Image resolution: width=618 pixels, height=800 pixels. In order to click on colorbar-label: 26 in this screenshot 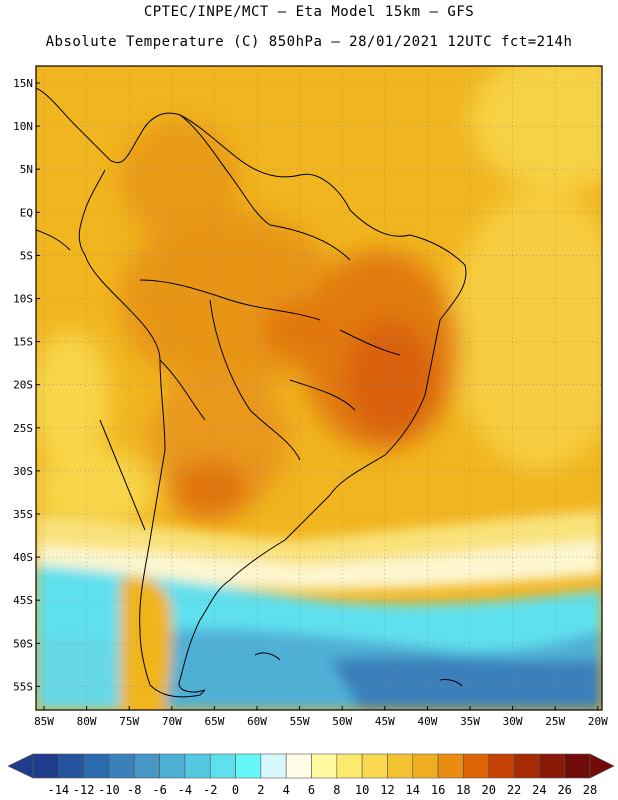, I will do `click(564, 790)`.